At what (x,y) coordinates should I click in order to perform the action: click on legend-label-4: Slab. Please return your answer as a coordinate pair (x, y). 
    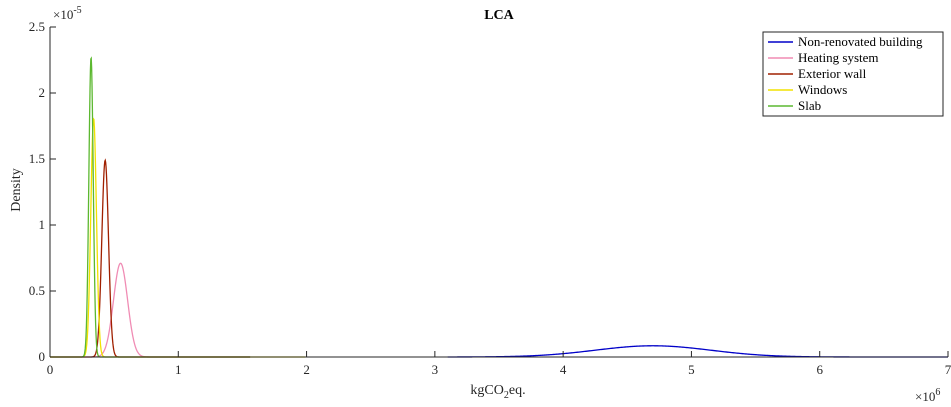
    Looking at the image, I should click on (809, 105).